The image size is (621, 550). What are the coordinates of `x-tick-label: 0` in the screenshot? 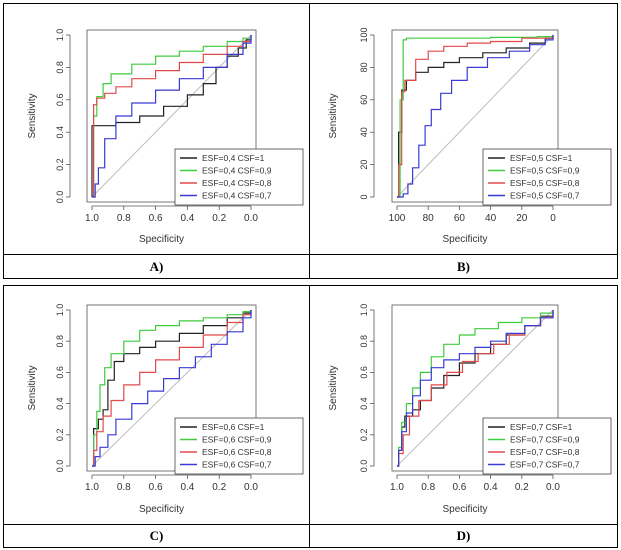 It's located at (553, 218).